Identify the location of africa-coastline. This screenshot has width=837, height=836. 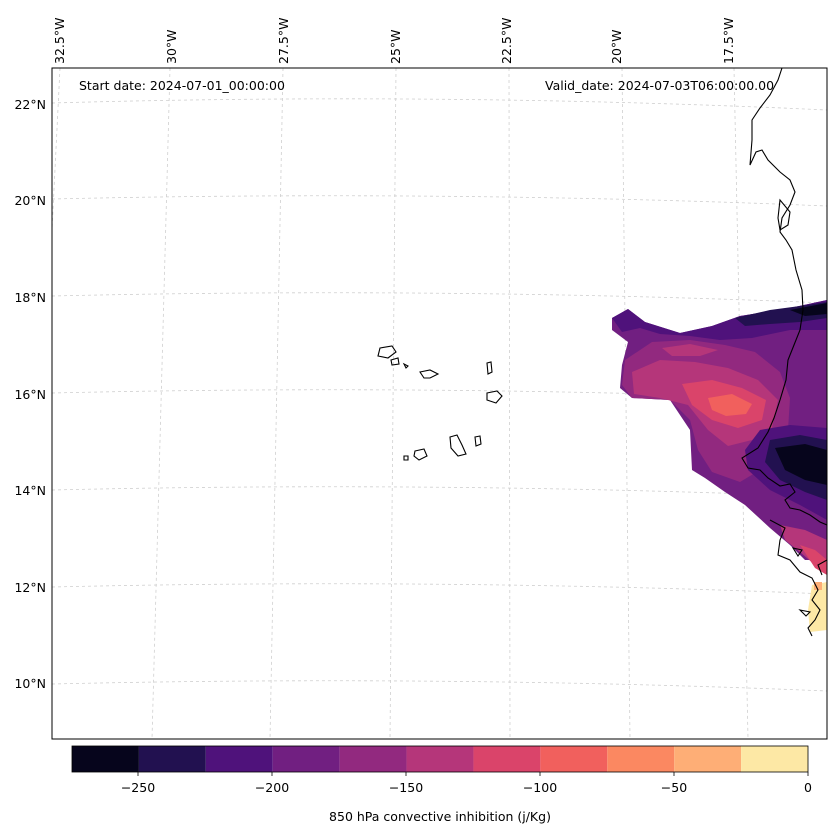
(784, 297).